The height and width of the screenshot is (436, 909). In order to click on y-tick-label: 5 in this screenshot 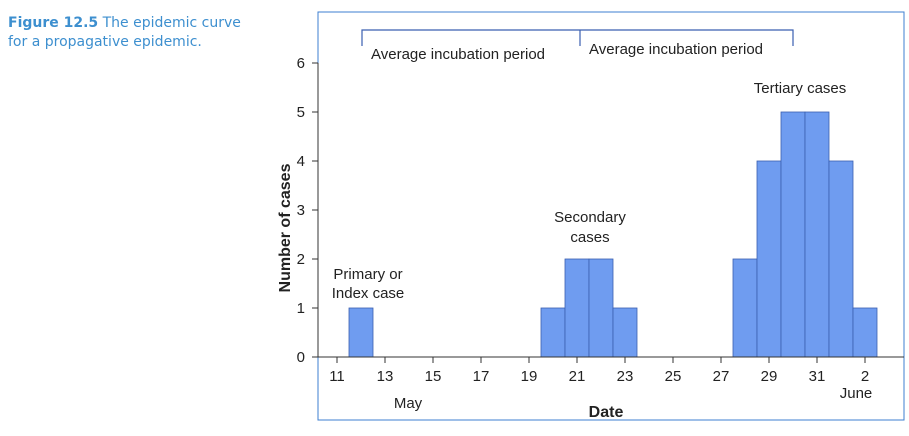, I will do `click(301, 112)`.